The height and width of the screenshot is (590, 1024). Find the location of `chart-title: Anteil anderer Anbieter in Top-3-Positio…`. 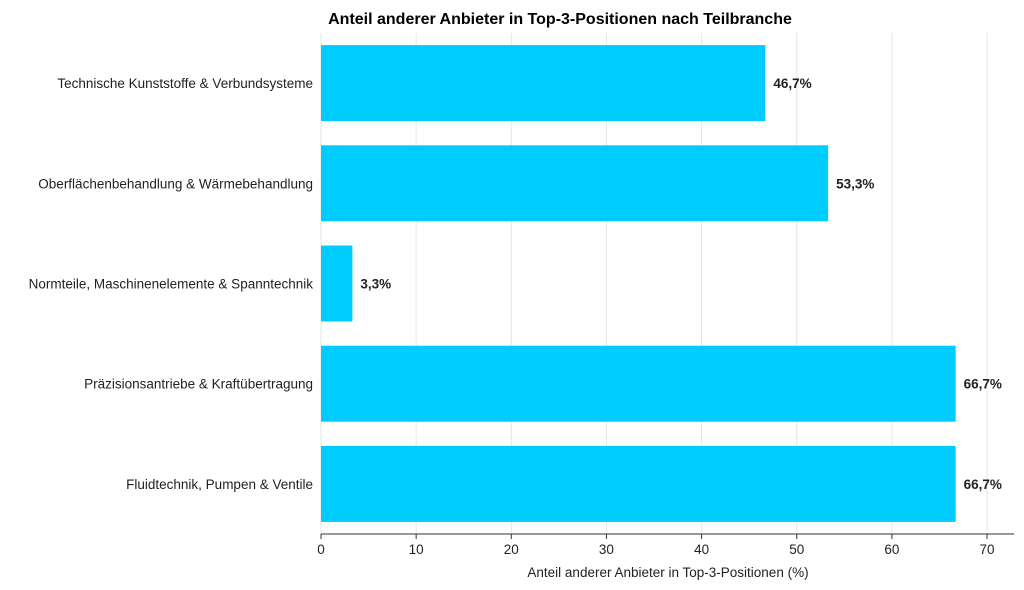

chart-title: Anteil anderer Anbieter in Top-3-Positio… is located at coordinates (560, 19).